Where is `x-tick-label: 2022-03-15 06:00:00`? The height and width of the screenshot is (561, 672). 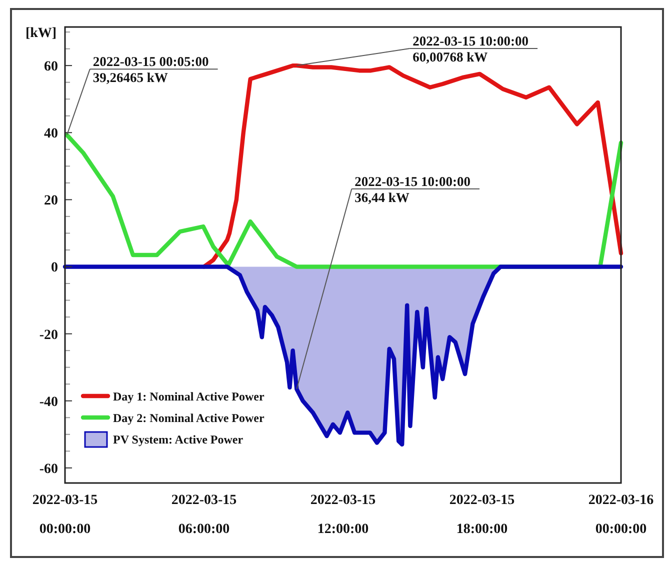
x-tick-label: 2022-03-15 06:00:00 is located at coordinates (204, 515).